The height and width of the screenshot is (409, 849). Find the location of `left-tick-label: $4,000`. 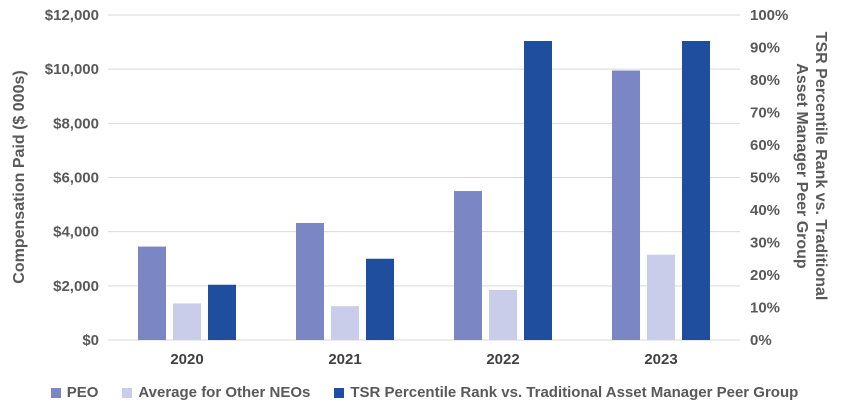

left-tick-label: $4,000 is located at coordinates (76, 232).